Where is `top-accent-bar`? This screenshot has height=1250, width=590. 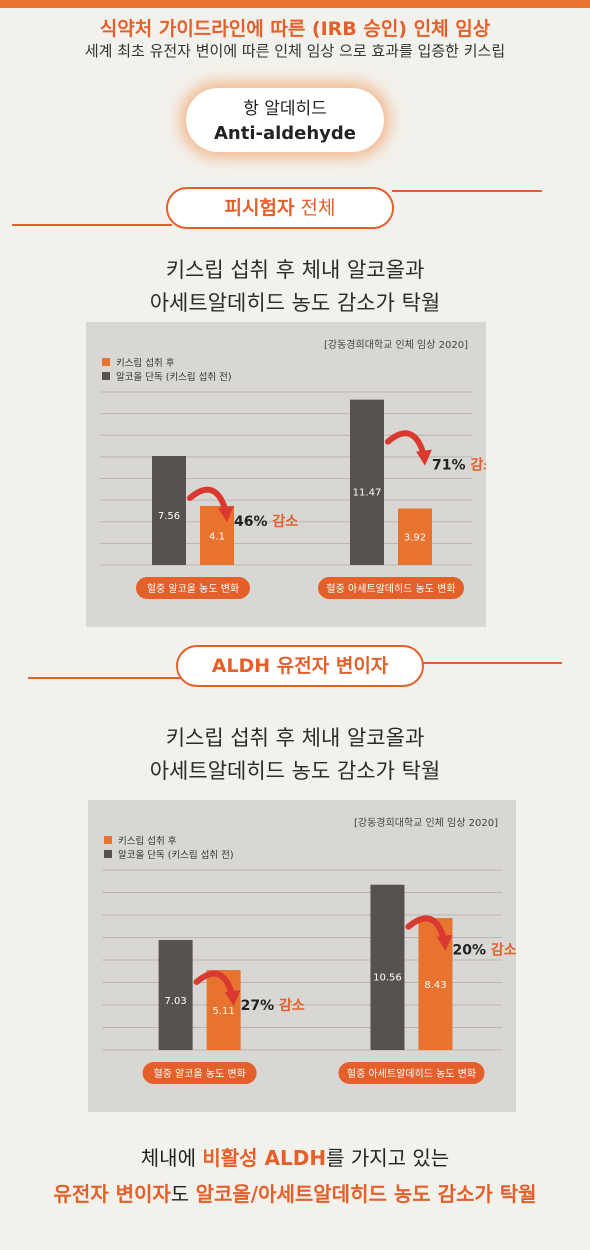 top-accent-bar is located at coordinates (295, 4).